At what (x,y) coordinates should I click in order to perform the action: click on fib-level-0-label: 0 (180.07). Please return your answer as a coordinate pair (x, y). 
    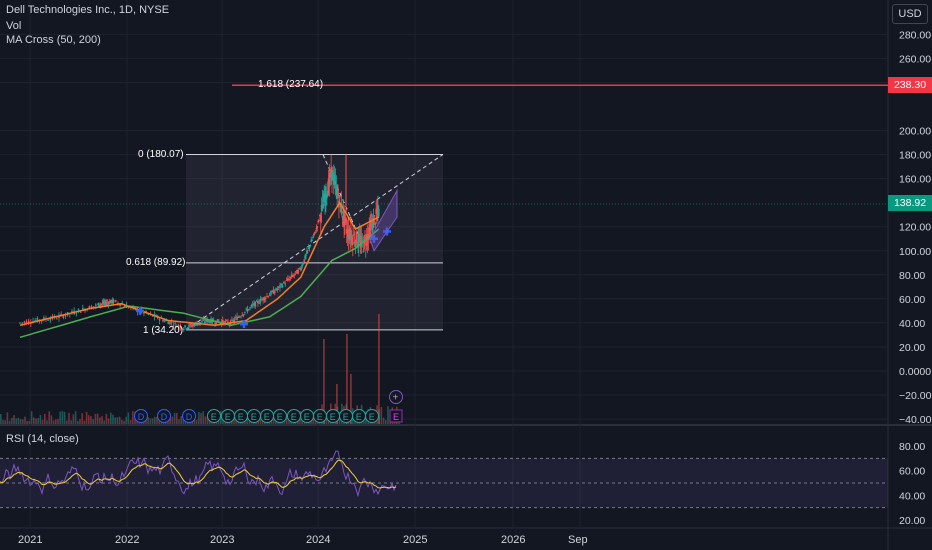
    Looking at the image, I should click on (161, 154).